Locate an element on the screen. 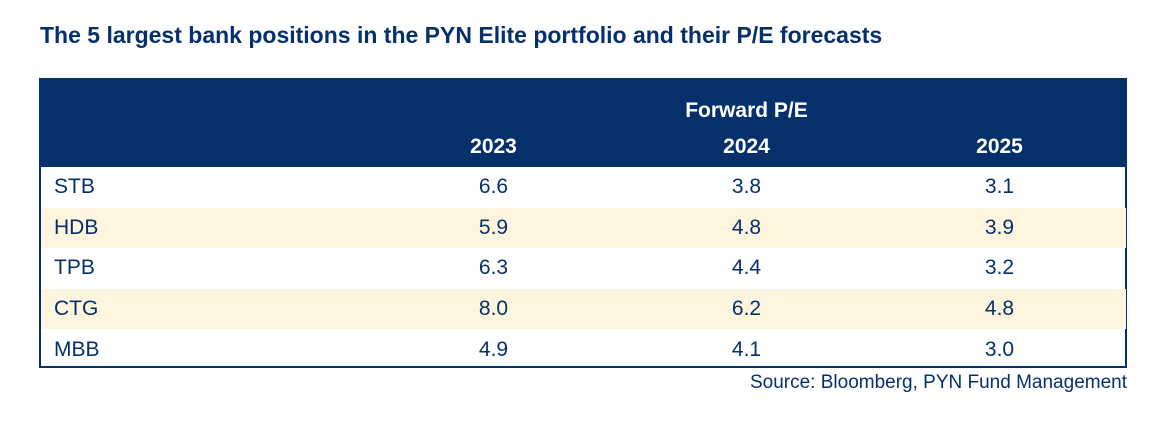  table-row: TPB 6.3 4.4 3.2 is located at coordinates (583, 268).